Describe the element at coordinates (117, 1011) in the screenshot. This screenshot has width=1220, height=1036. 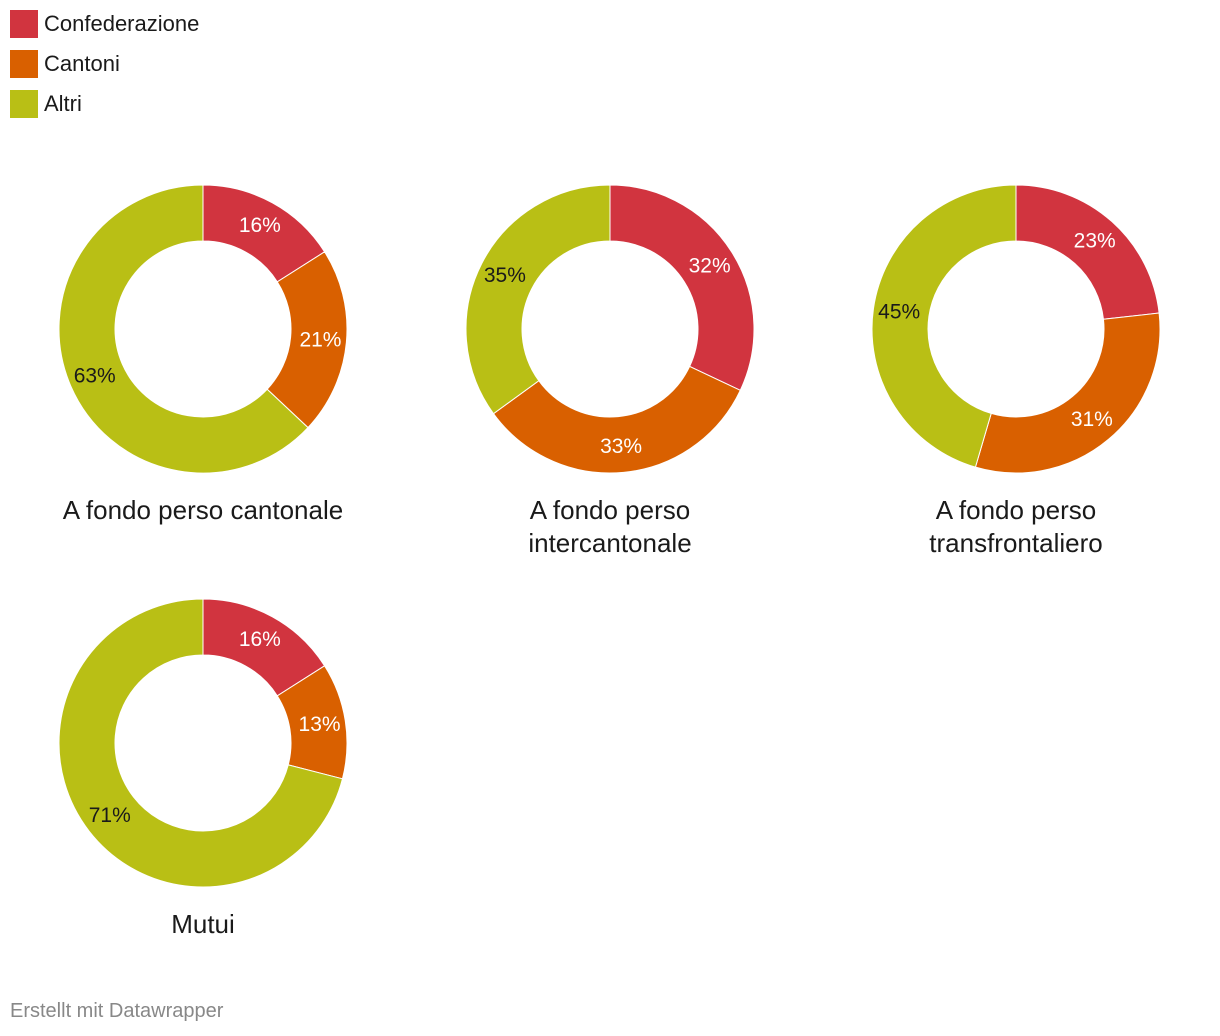
I see `credit-text: Erstellt mit Datawrapper` at that location.